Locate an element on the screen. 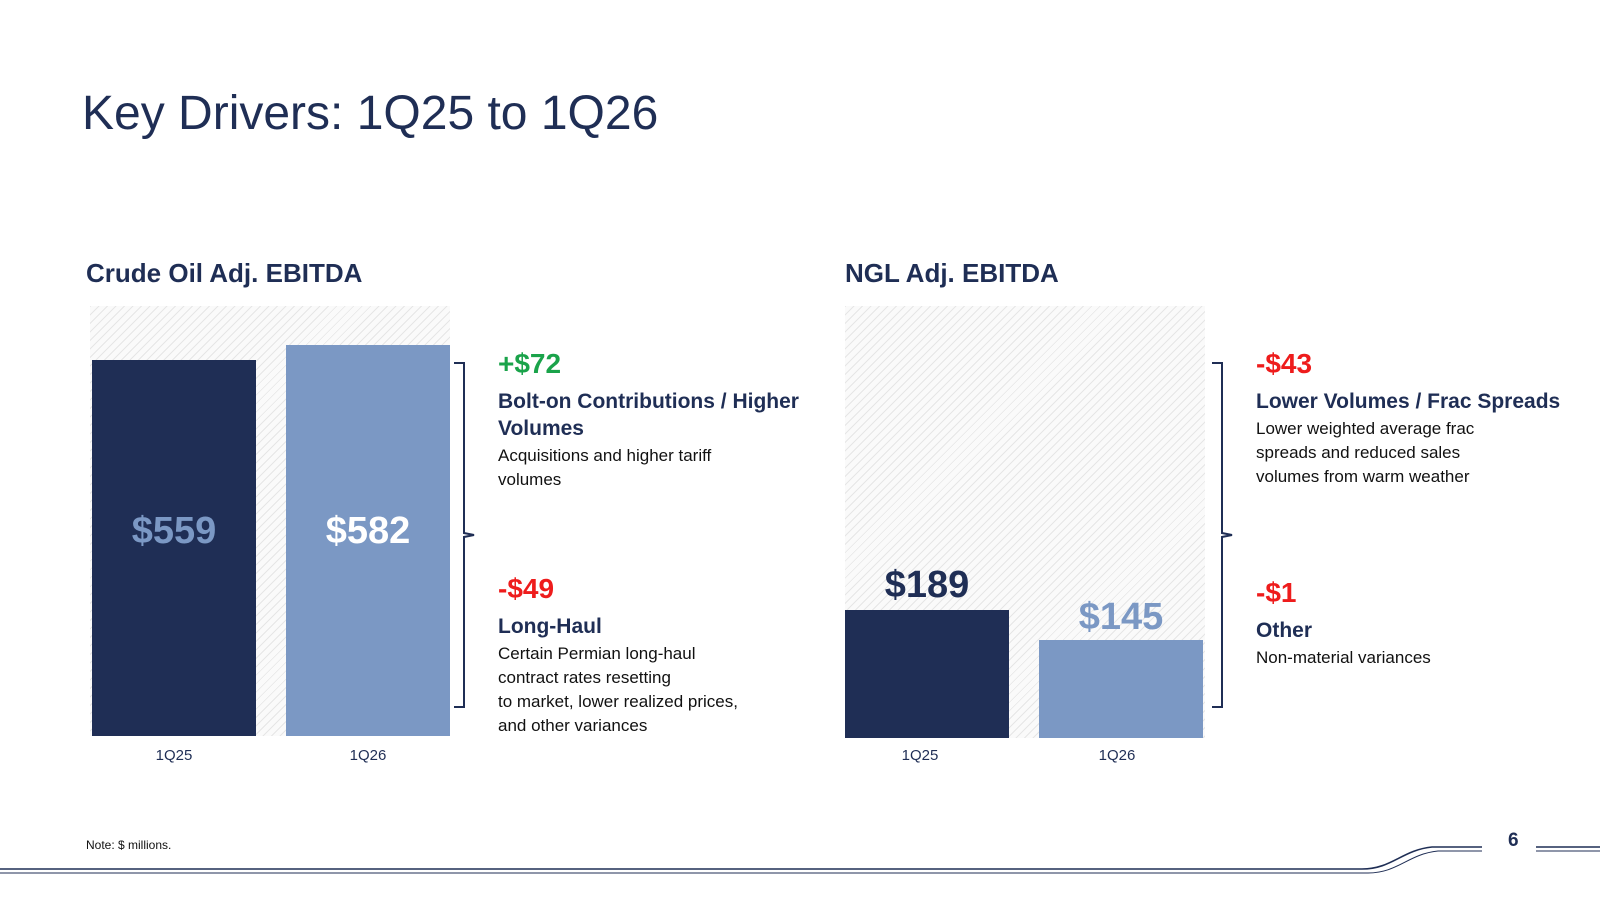  bar-label-ngl-1q26: $145 is located at coordinates (1121, 617).